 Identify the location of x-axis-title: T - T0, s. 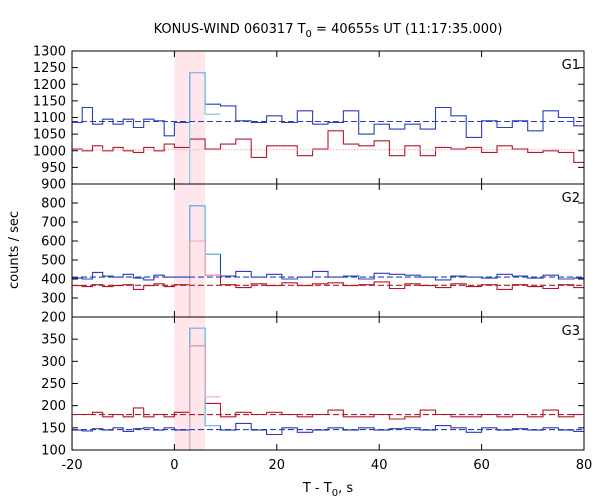
(327, 490).